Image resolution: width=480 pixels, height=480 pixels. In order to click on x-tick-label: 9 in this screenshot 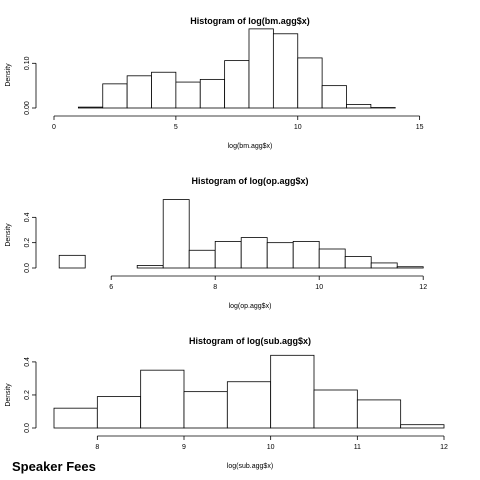, I will do `click(184, 447)`.